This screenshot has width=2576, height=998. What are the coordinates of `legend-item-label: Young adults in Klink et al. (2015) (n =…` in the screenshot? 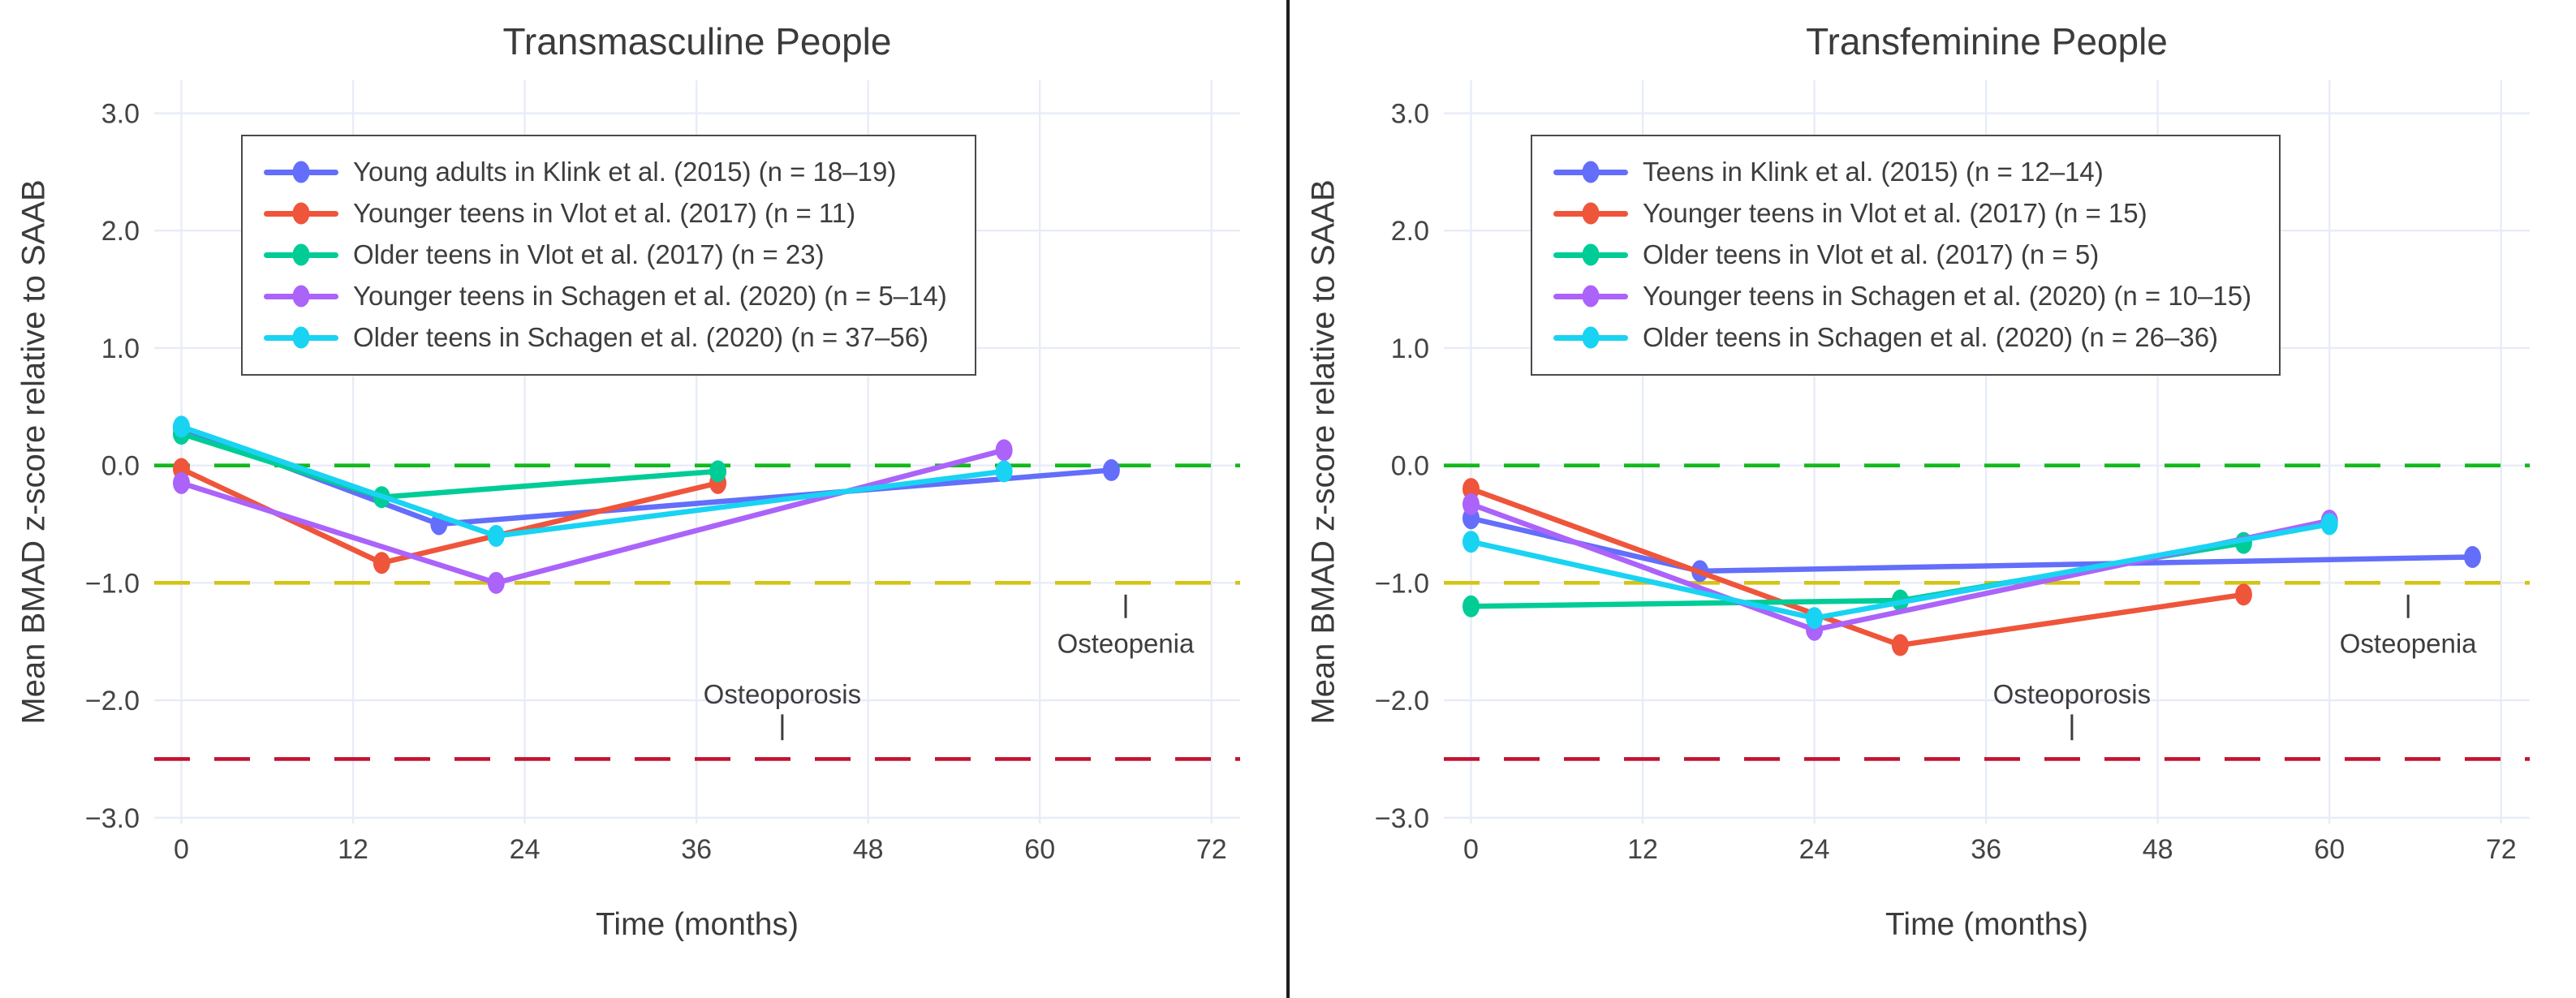 It's located at (625, 172).